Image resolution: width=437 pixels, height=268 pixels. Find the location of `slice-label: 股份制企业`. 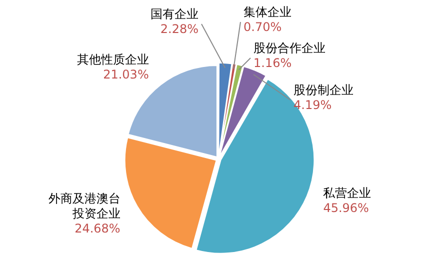

slice-label: 股份制企业 is located at coordinates (324, 90).